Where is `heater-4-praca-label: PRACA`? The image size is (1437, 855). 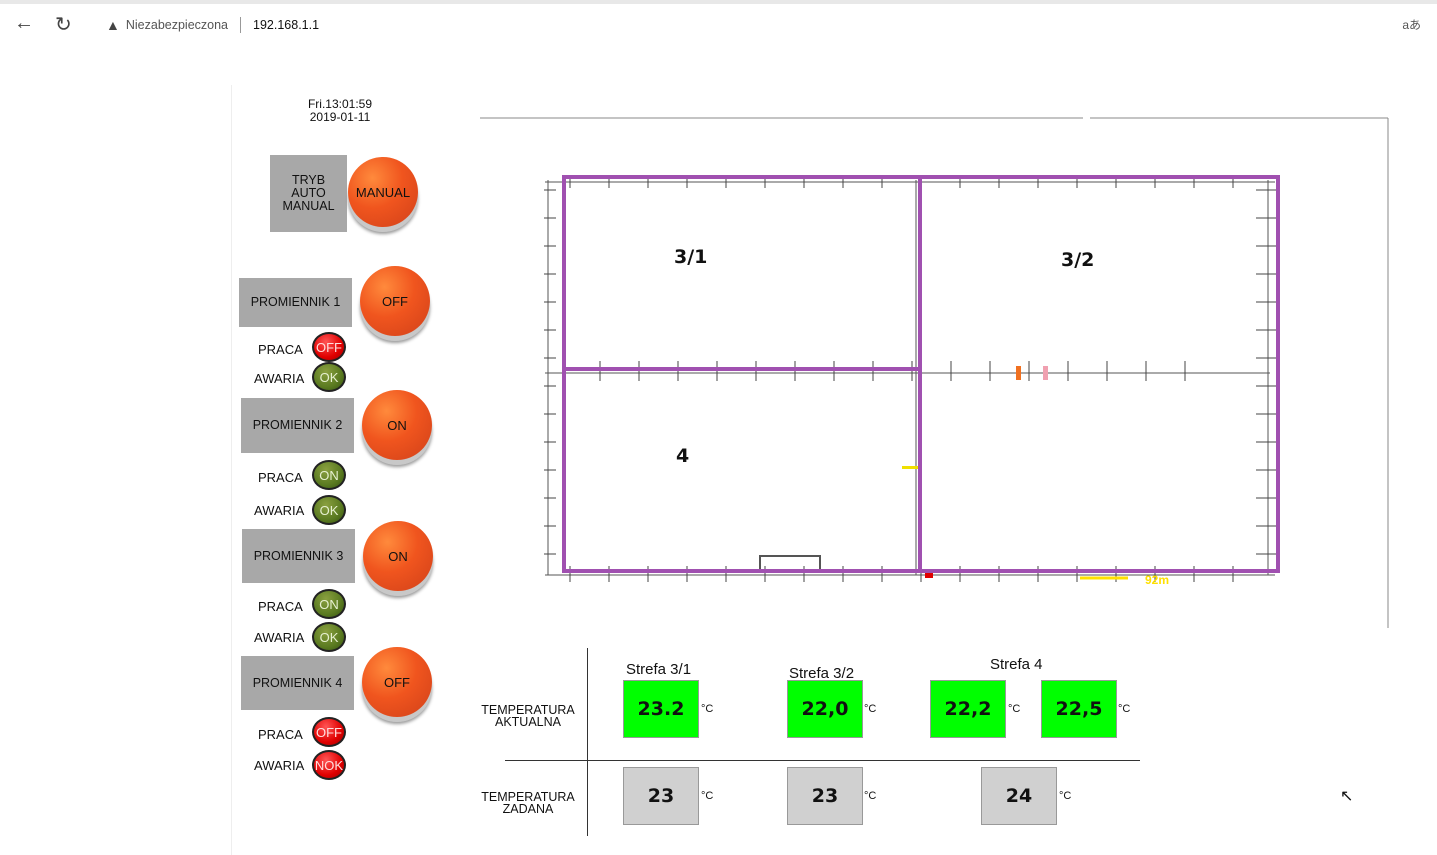 heater-4-praca-label: PRACA is located at coordinates (280, 734).